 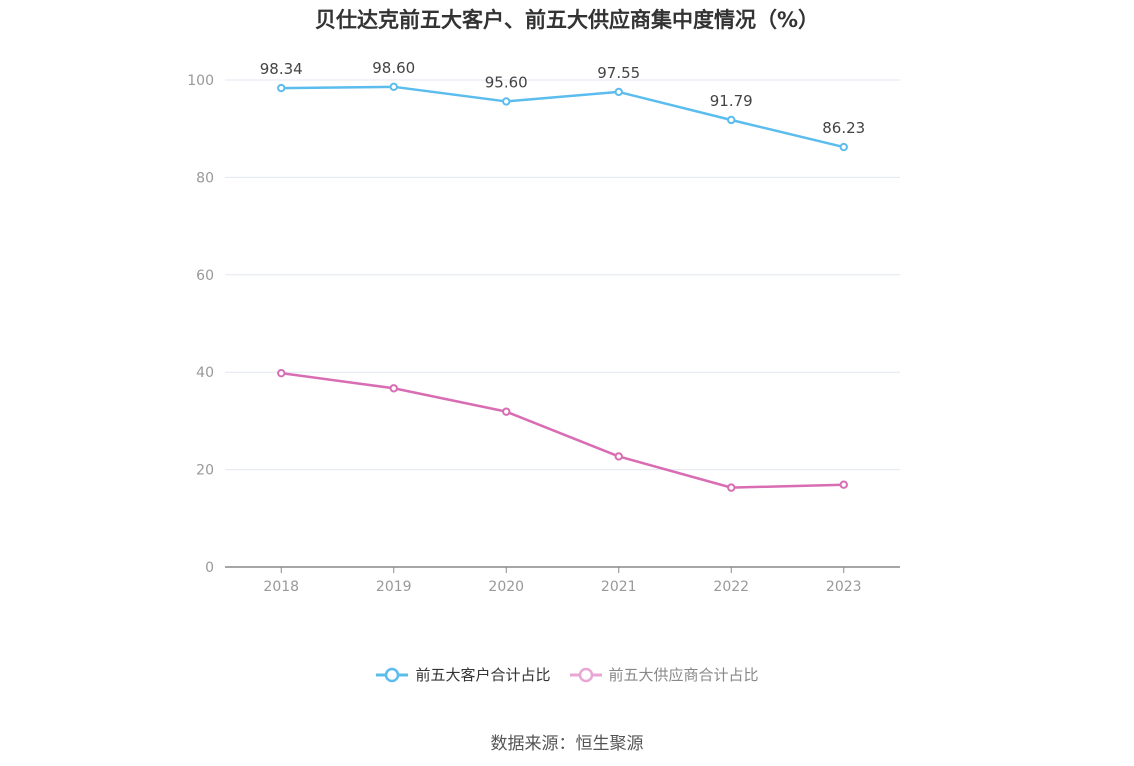 What do you see at coordinates (567, 744) in the screenshot?
I see `source-note: 数据来源：恒生聚源` at bounding box center [567, 744].